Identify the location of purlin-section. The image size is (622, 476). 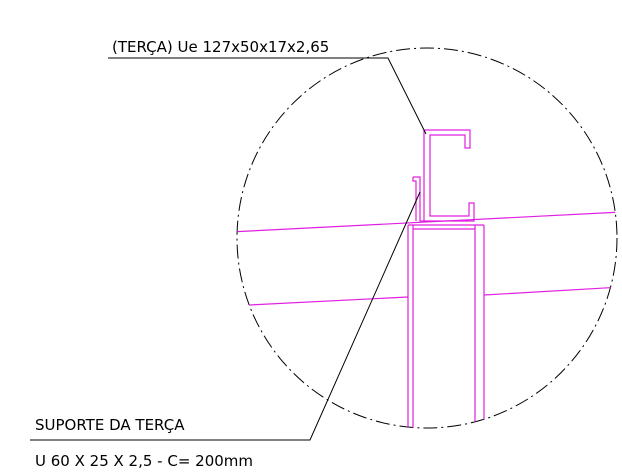
(449, 175).